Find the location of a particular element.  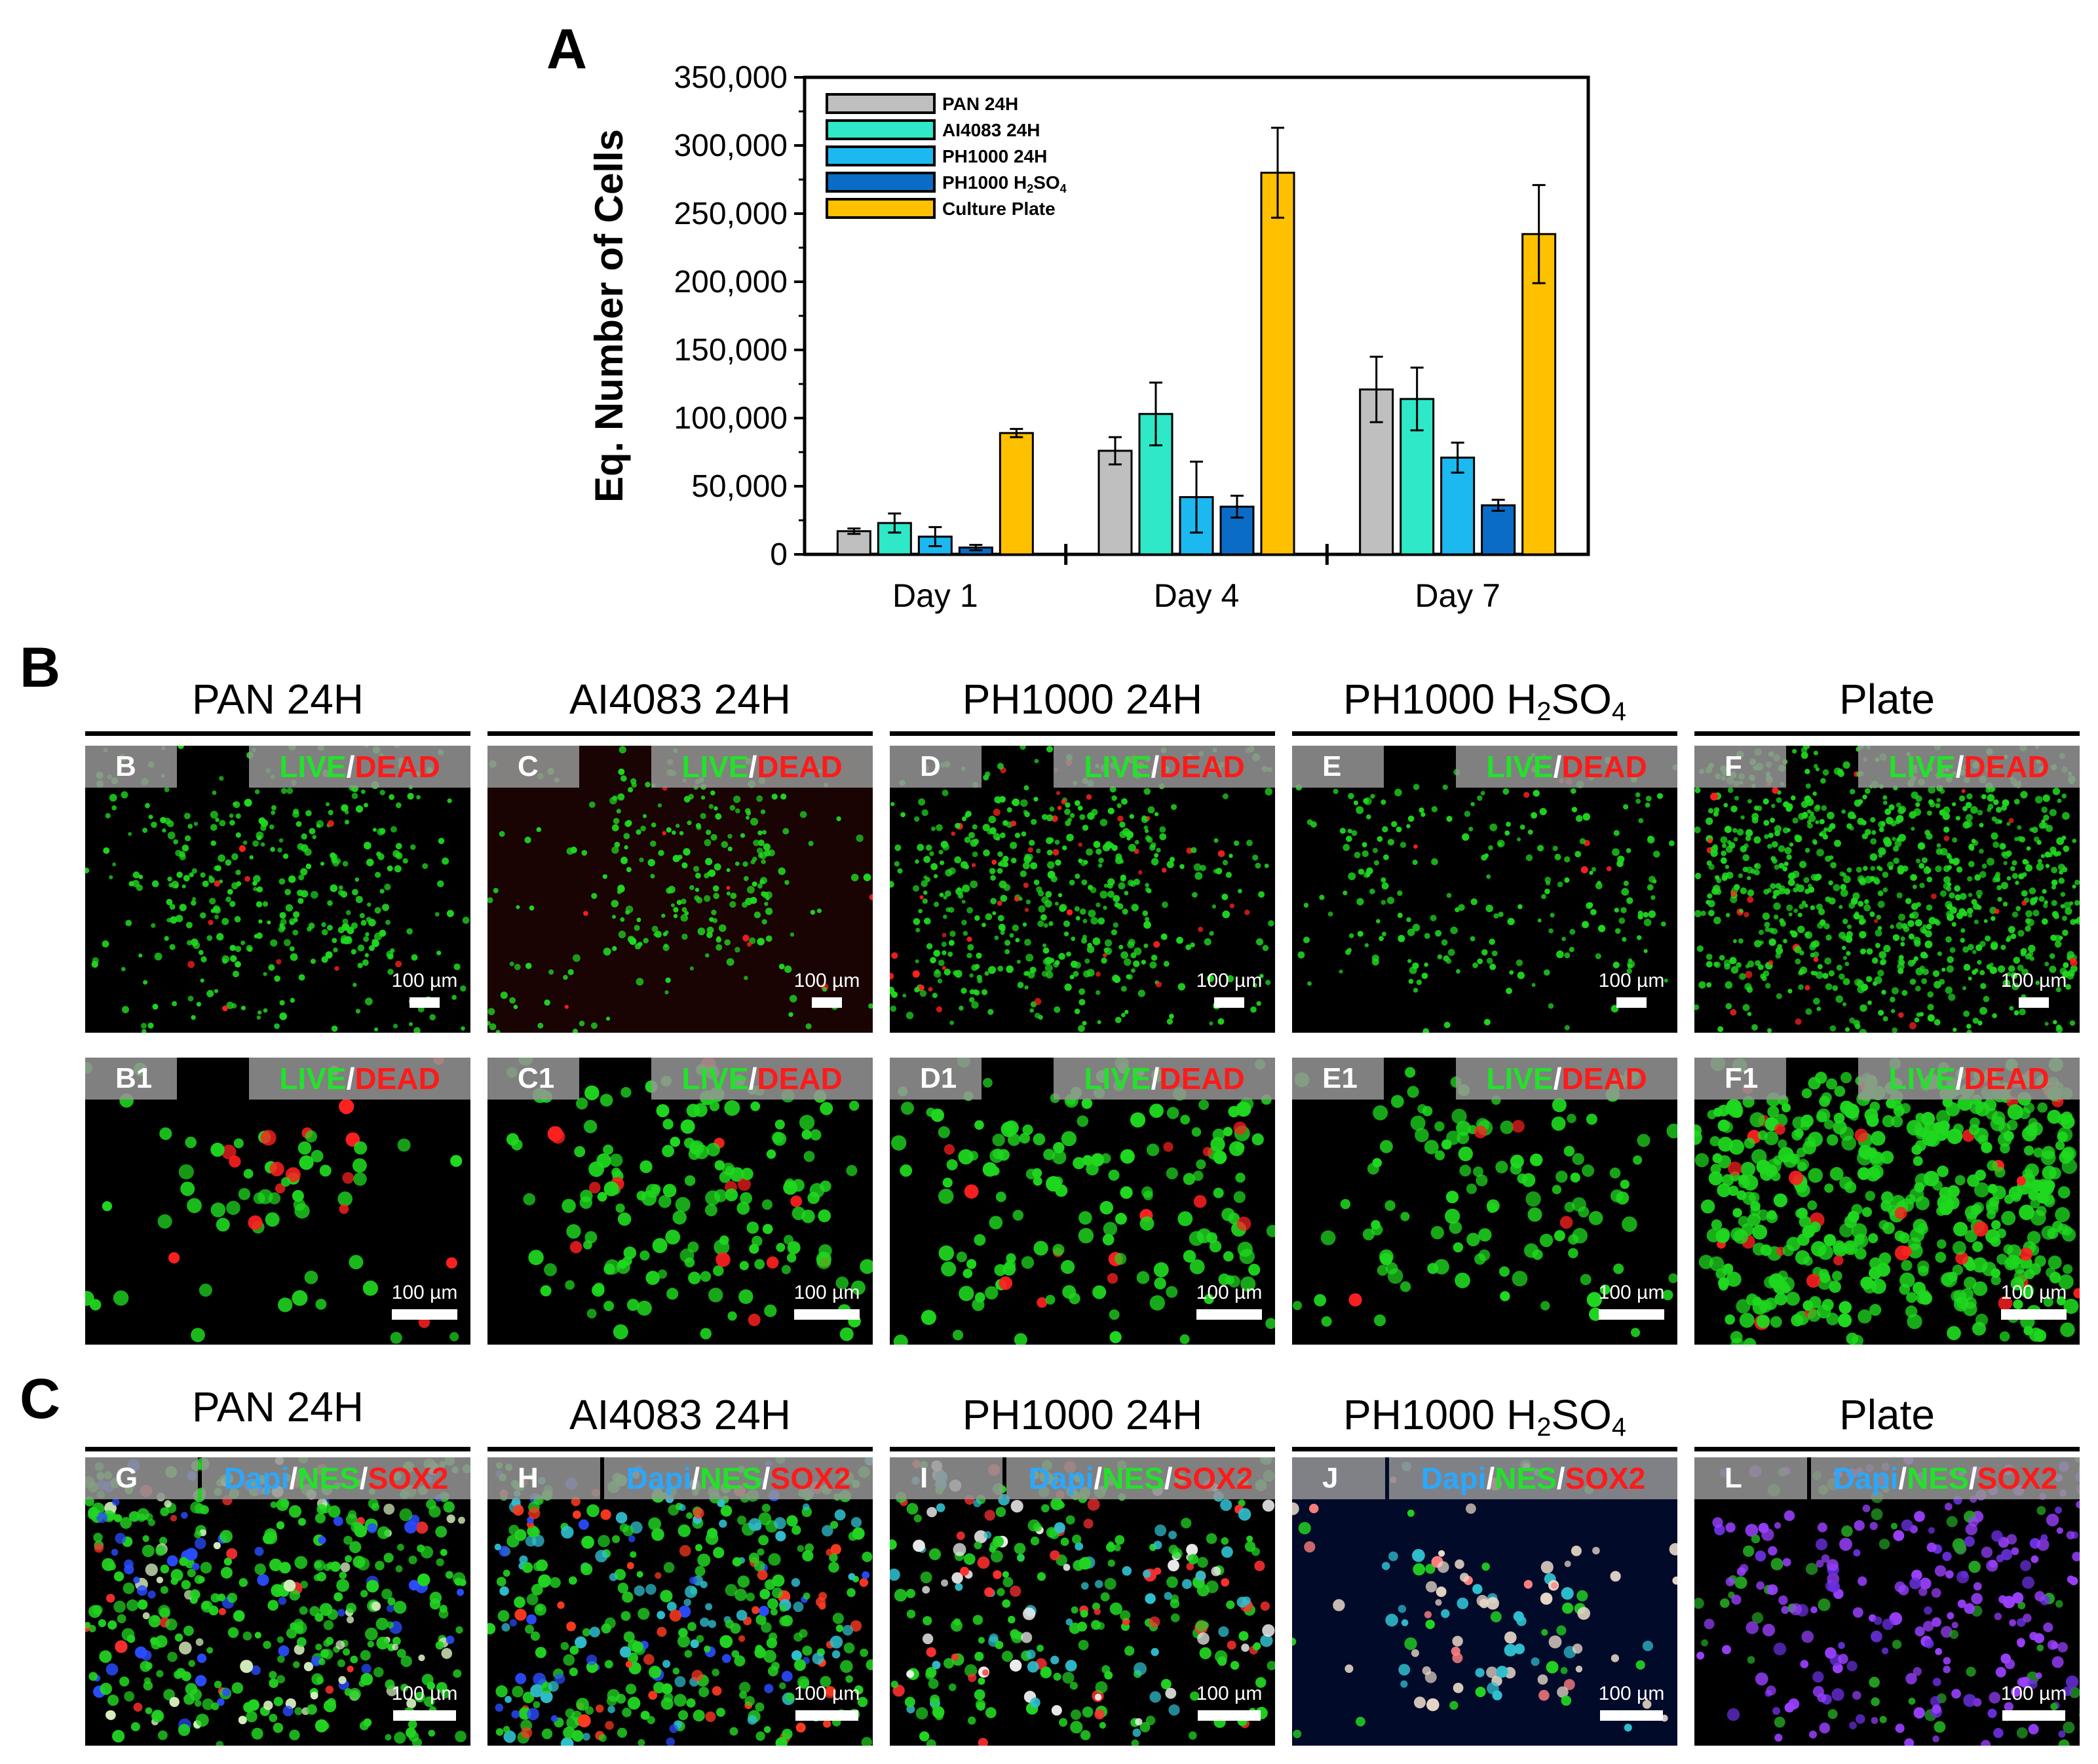

y-tick-label: 250,000 is located at coordinates (731, 214).